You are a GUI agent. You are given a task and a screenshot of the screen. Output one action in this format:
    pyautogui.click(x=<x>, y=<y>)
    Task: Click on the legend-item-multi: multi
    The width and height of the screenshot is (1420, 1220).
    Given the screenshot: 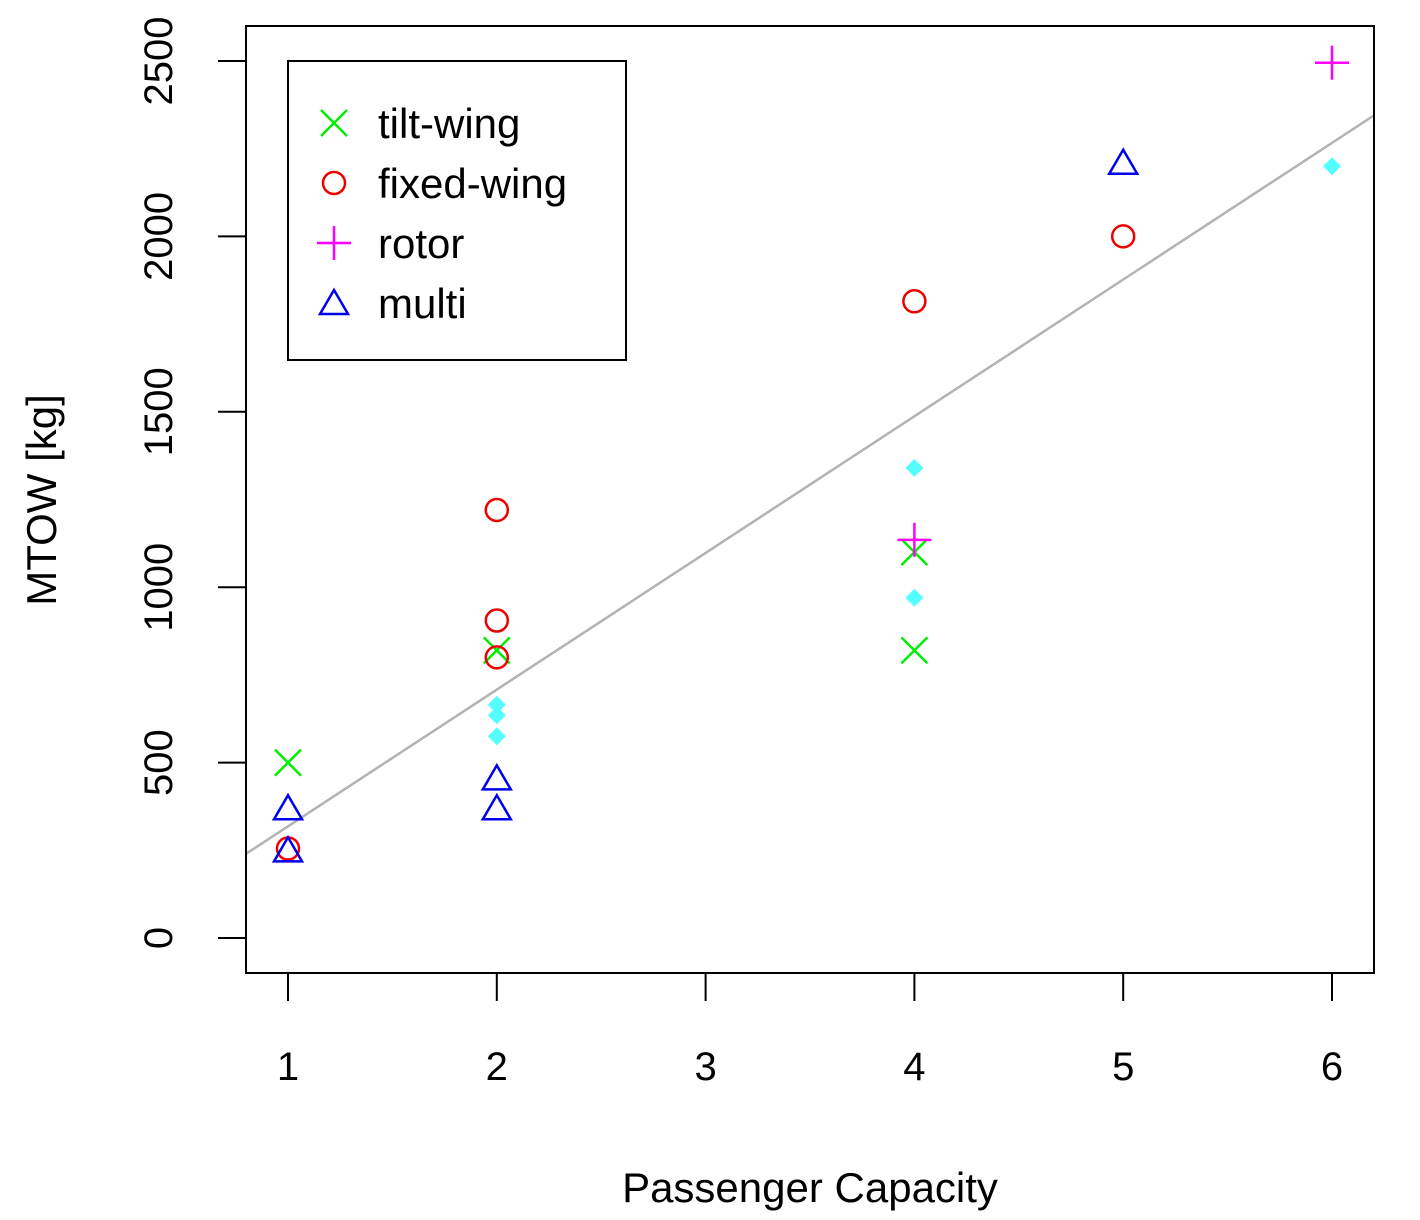 What is the action you would take?
    pyautogui.click(x=392, y=303)
    